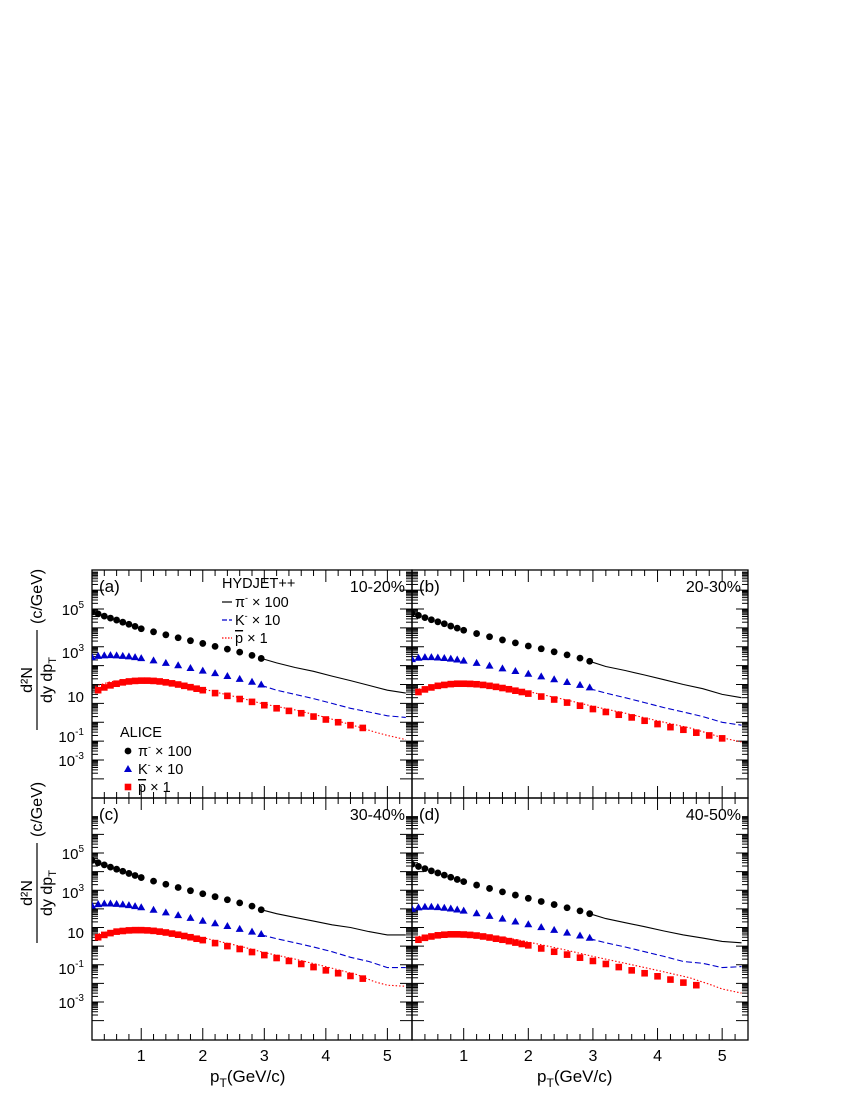 The image size is (850, 1100). Describe the element at coordinates (109, 814) in the screenshot. I see `panel-label: (c)` at that location.